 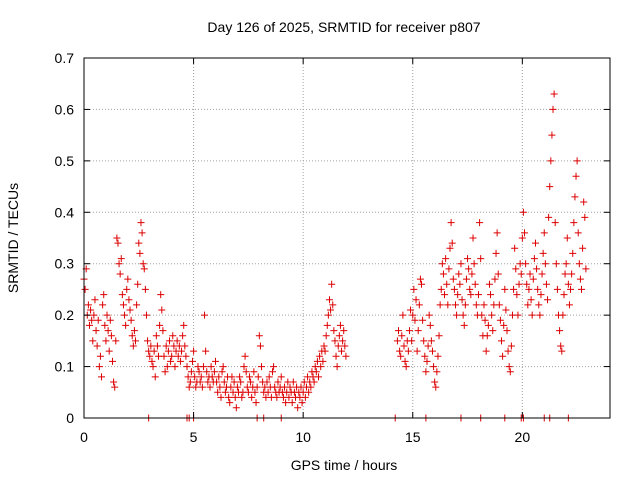 What do you see at coordinates (65, 109) in the screenshot?
I see `y-tick-label: 0.6` at bounding box center [65, 109].